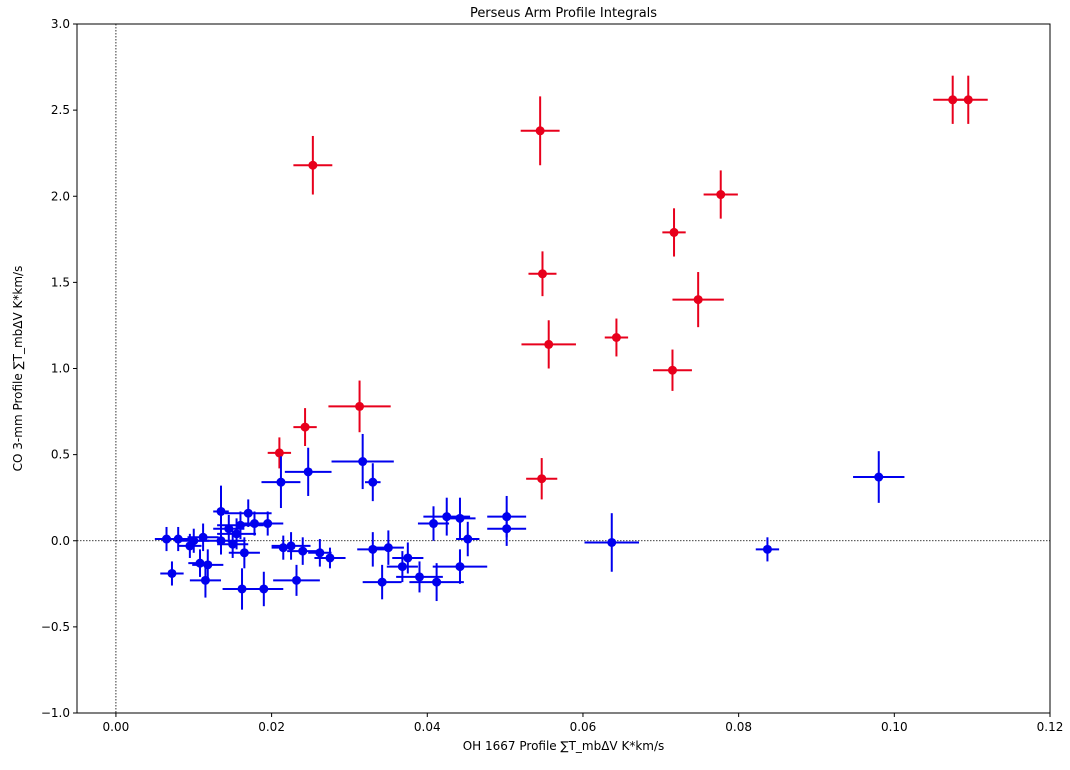  Describe the element at coordinates (55, 713) in the screenshot. I see `y-tick-label: −1.0` at that location.